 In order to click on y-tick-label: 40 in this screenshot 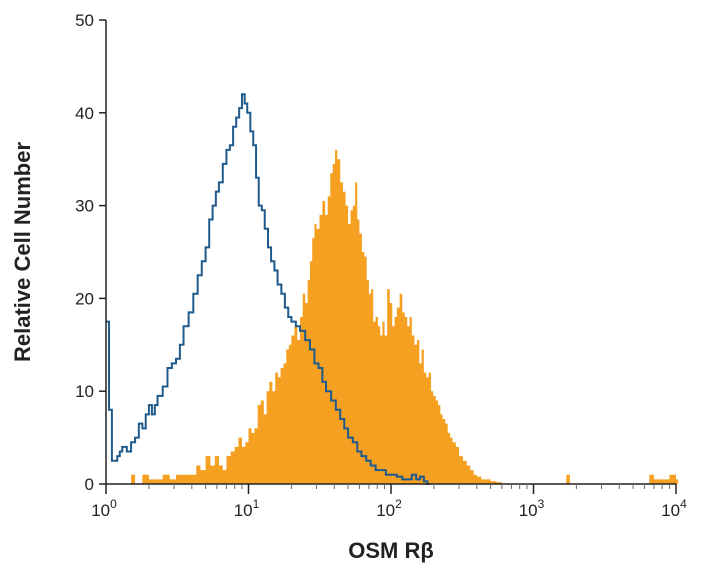, I will do `click(84, 113)`.